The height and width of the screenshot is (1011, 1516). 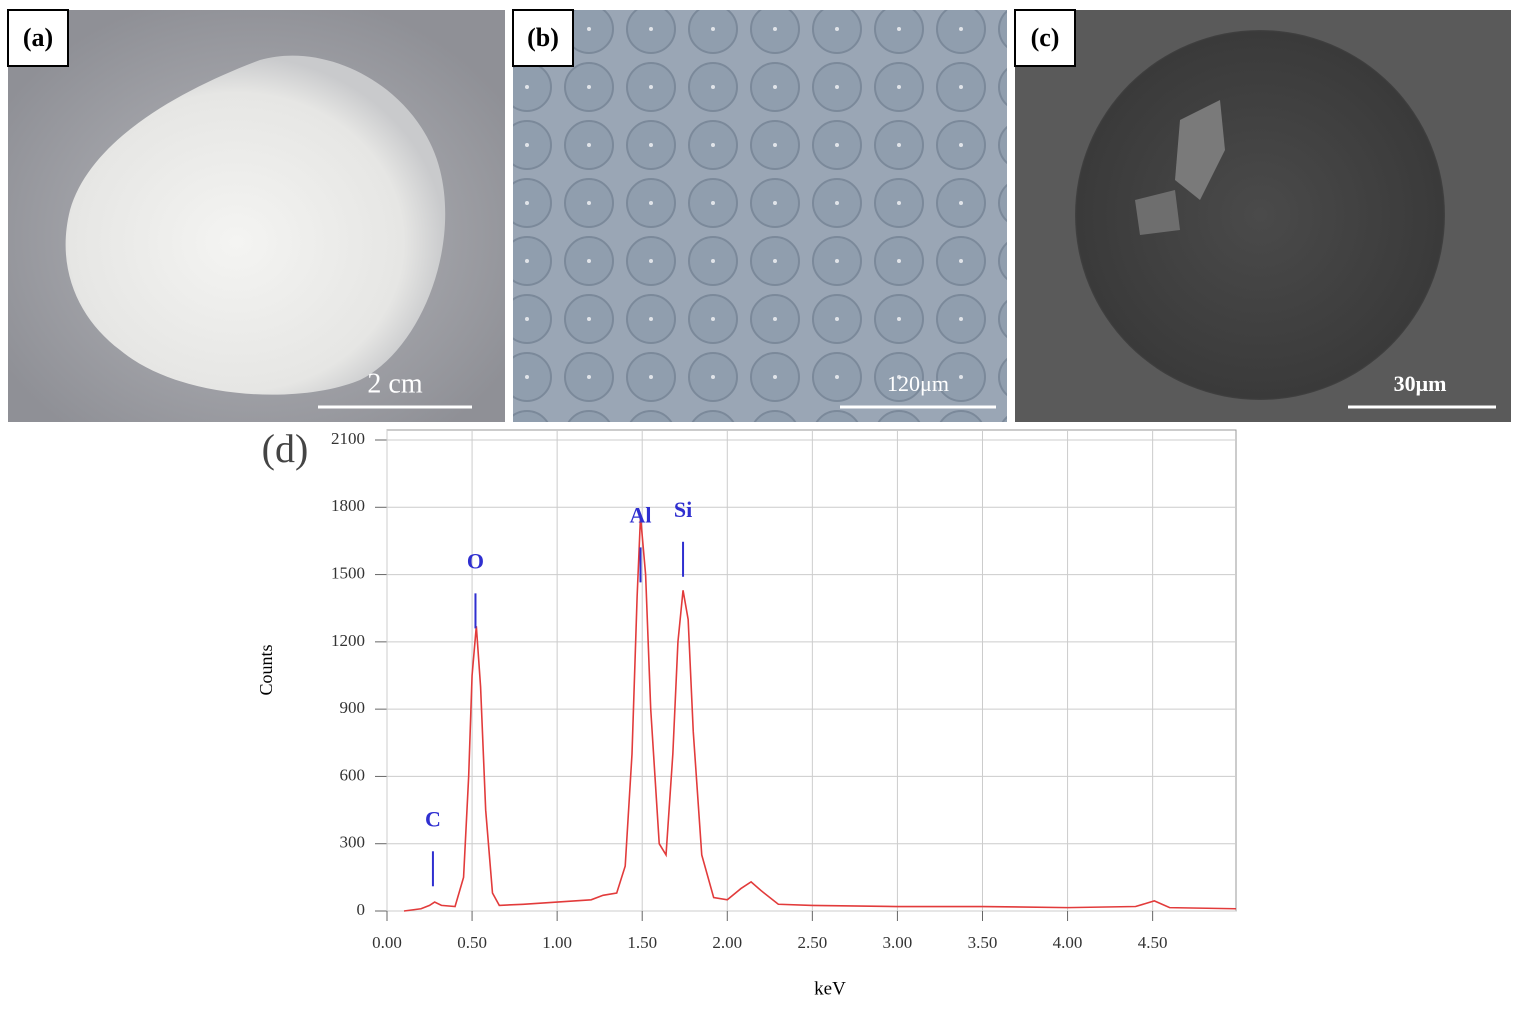 What do you see at coordinates (918, 383) in the screenshot?
I see `scale-label: 120μm` at bounding box center [918, 383].